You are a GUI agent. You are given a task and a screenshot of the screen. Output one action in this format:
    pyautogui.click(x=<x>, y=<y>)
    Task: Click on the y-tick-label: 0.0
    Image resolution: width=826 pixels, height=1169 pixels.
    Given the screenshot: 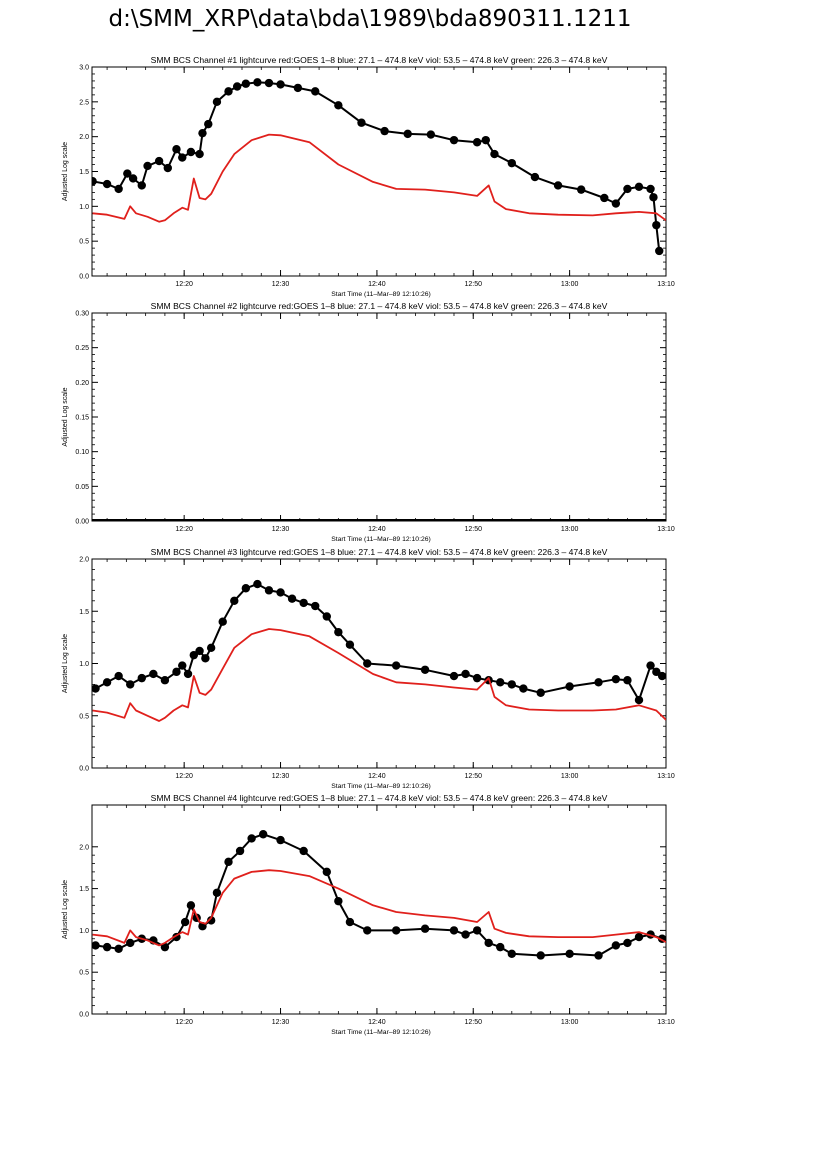 What is the action you would take?
    pyautogui.click(x=84, y=277)
    